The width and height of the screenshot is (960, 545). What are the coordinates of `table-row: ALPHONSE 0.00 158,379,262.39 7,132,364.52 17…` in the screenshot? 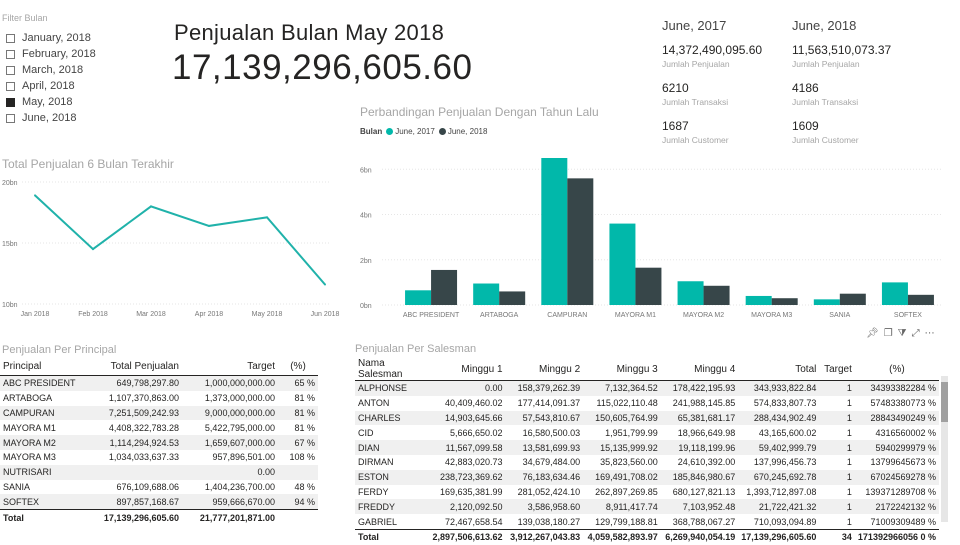 It's located at (647, 388).